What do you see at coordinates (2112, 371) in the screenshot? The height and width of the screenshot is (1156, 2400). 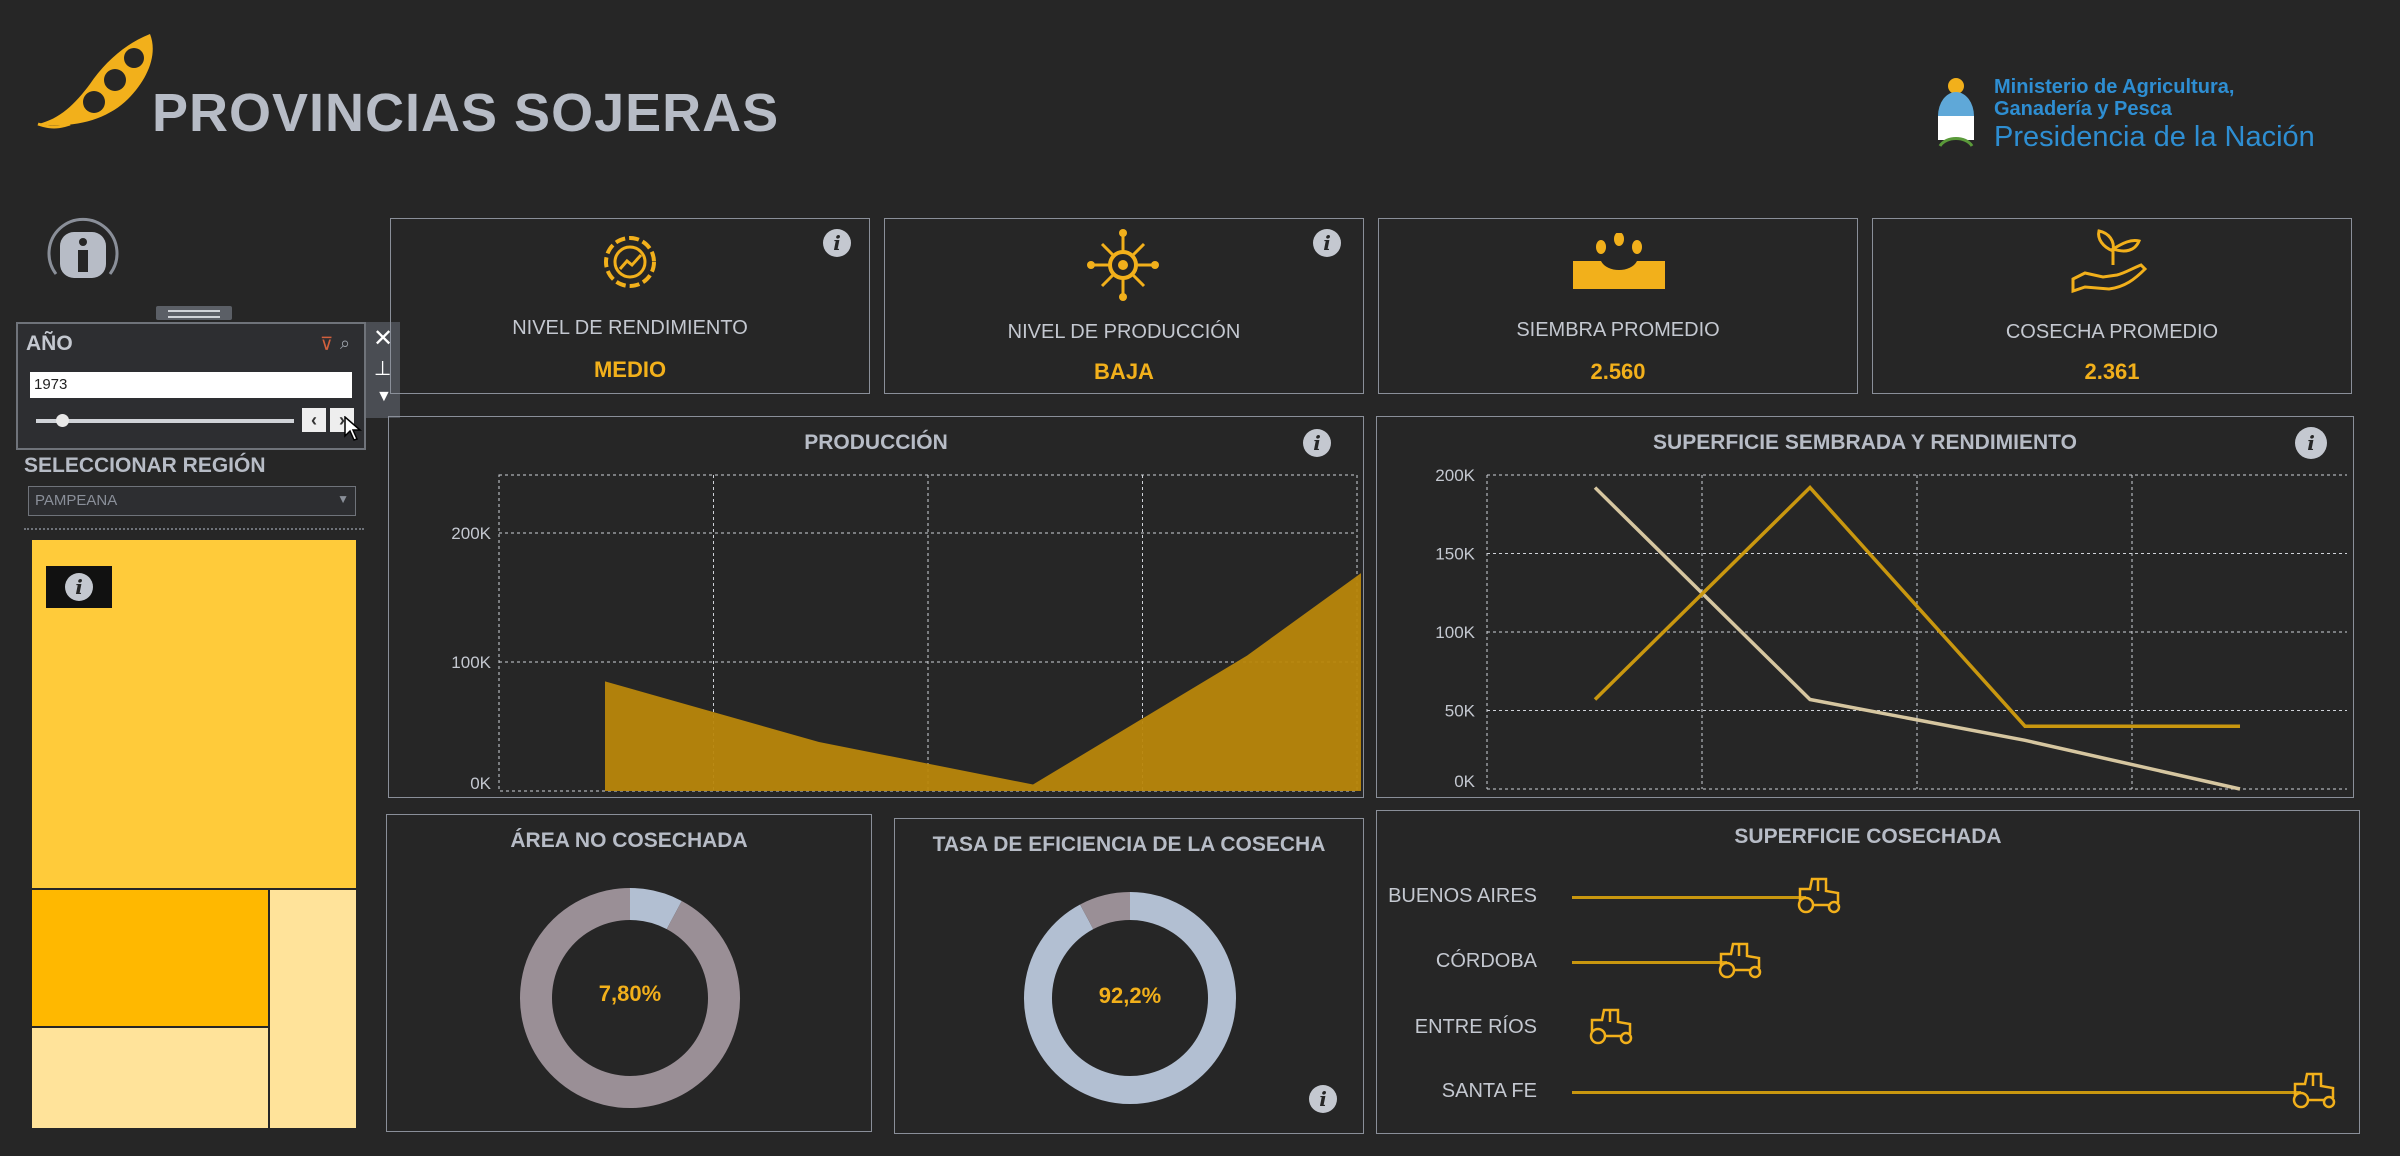 I see `kpi-value: 2.361` at bounding box center [2112, 371].